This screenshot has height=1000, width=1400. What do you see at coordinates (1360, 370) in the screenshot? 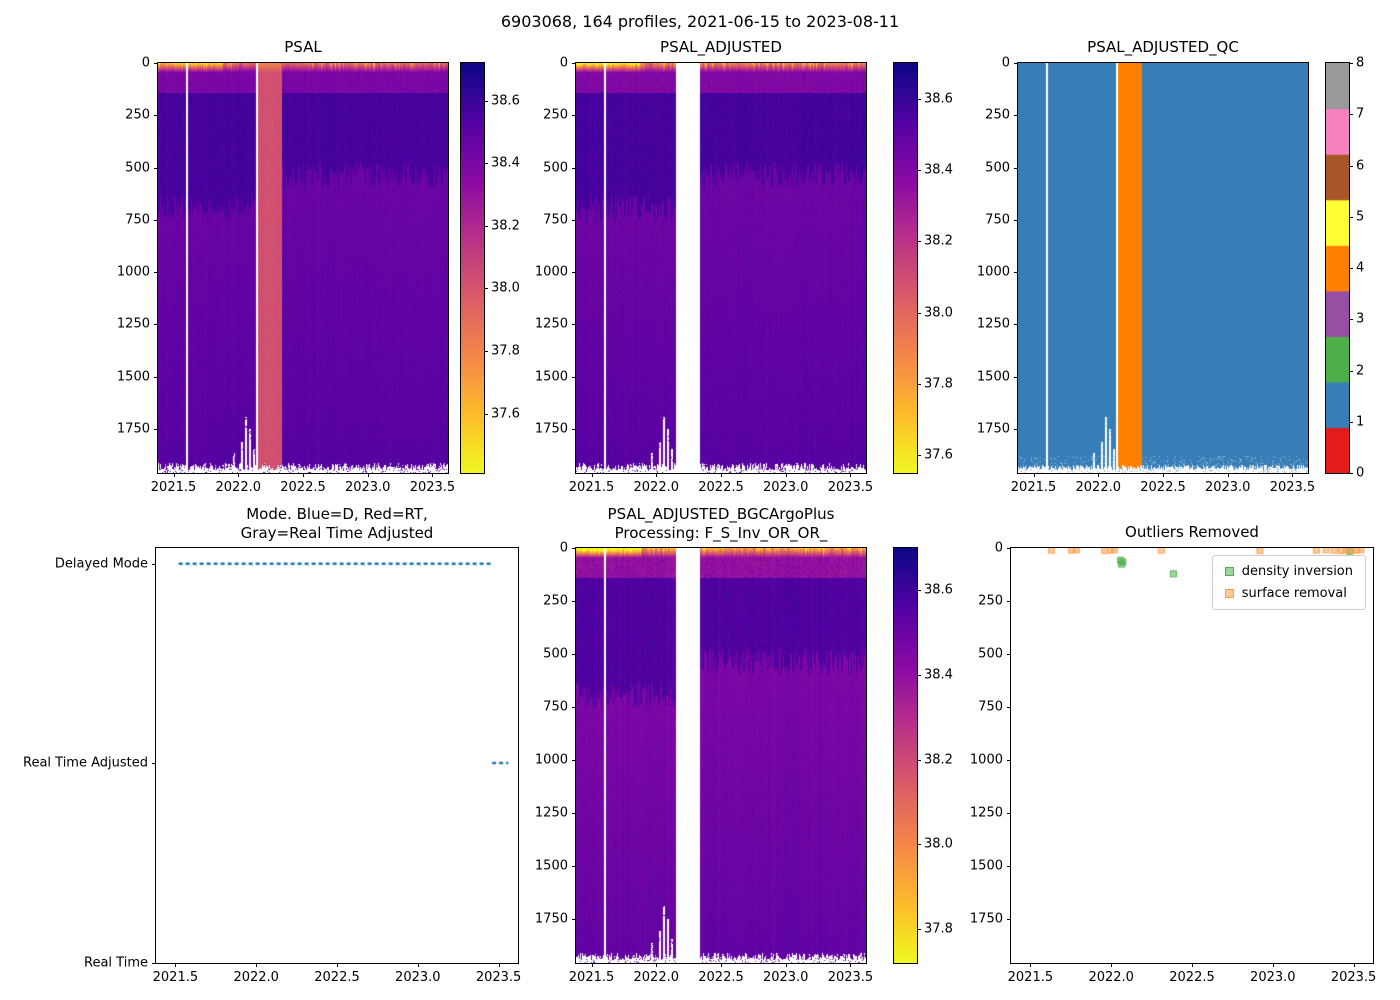
I see `colorbar-tick-label: 2` at bounding box center [1360, 370].